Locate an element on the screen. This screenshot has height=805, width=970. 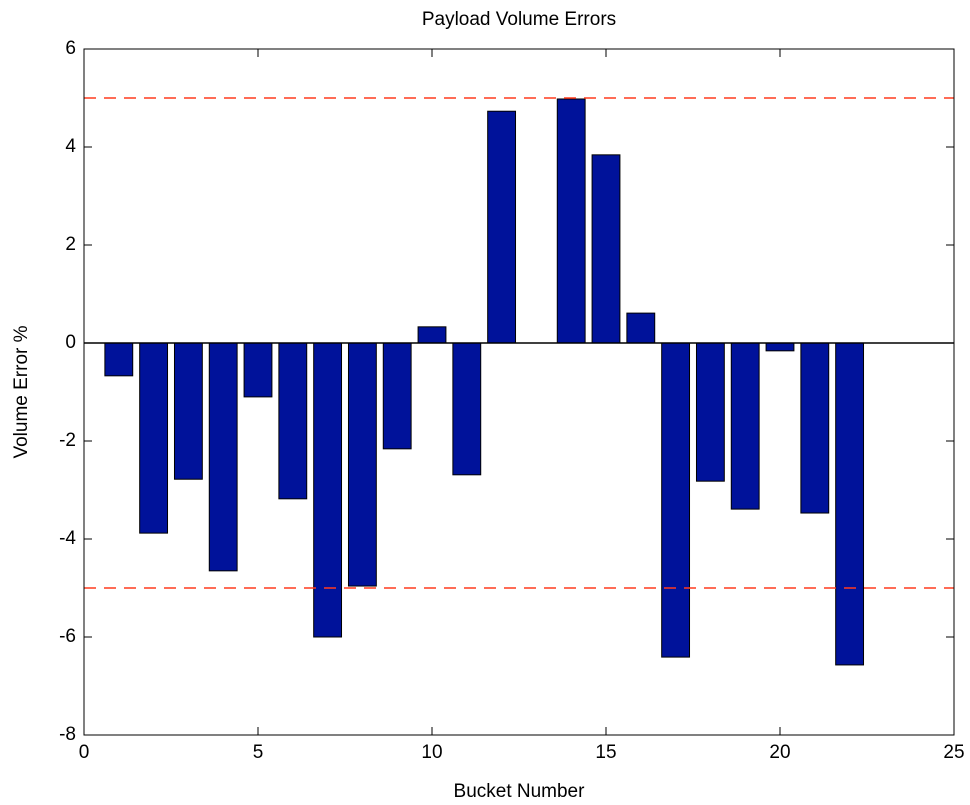
x-tick-label: 15 is located at coordinates (605, 752).